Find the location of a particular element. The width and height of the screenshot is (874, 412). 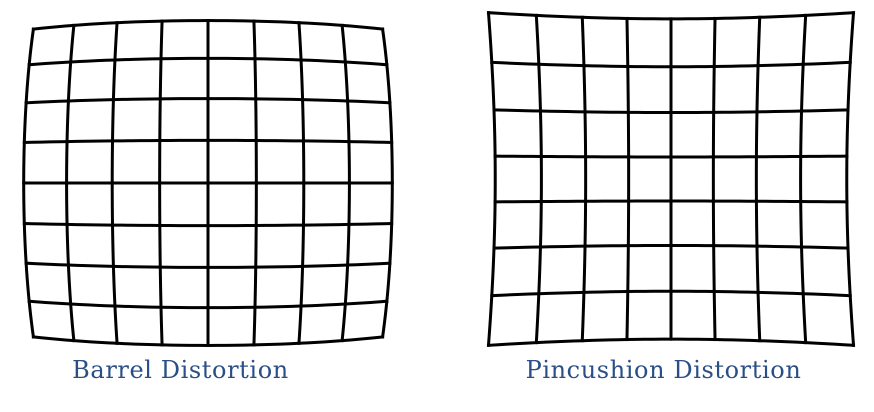

barrel-distortion-caption: Barrel Distortion is located at coordinates (180, 370).